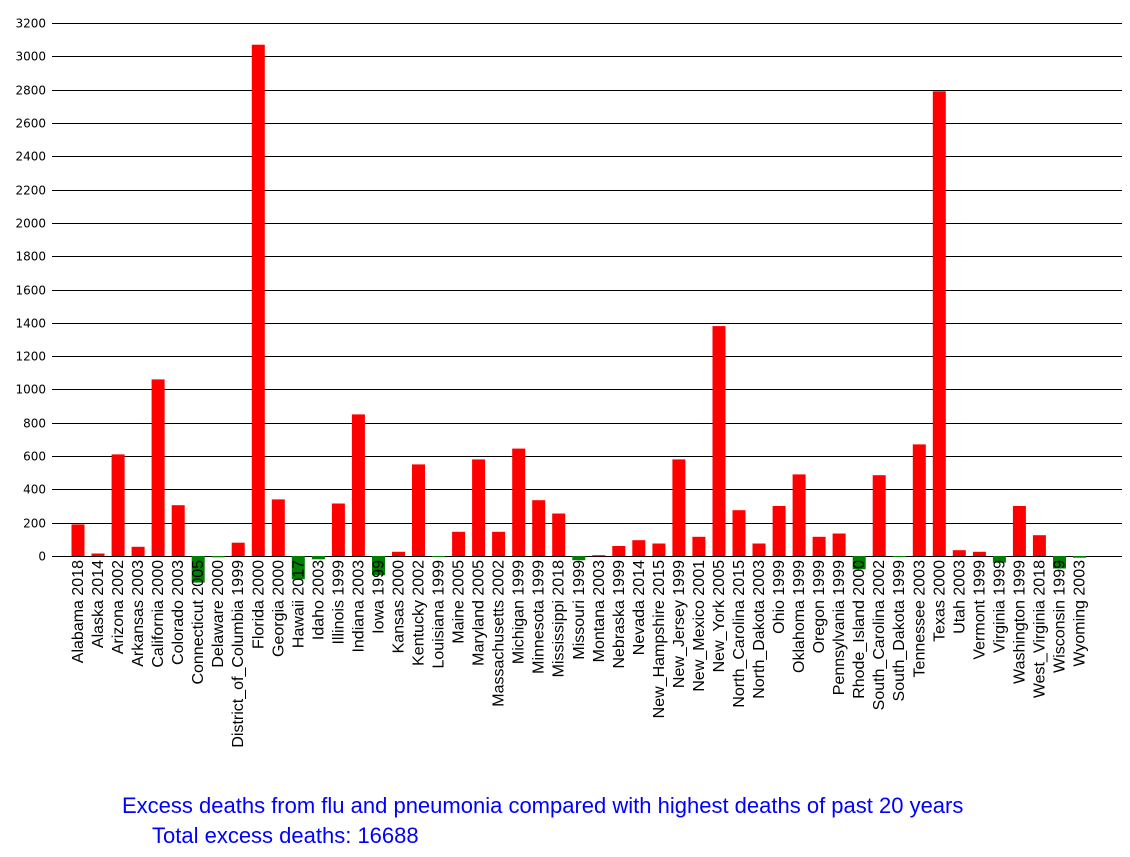 This screenshot has height=857, width=1130. Describe the element at coordinates (358, 606) in the screenshot. I see `x-tick-label: Indiana 2003` at that location.